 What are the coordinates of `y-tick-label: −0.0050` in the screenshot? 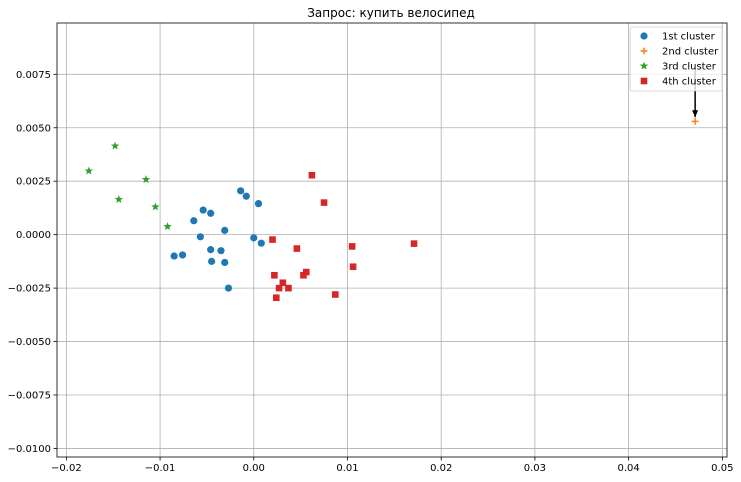 It's located at (29, 342).